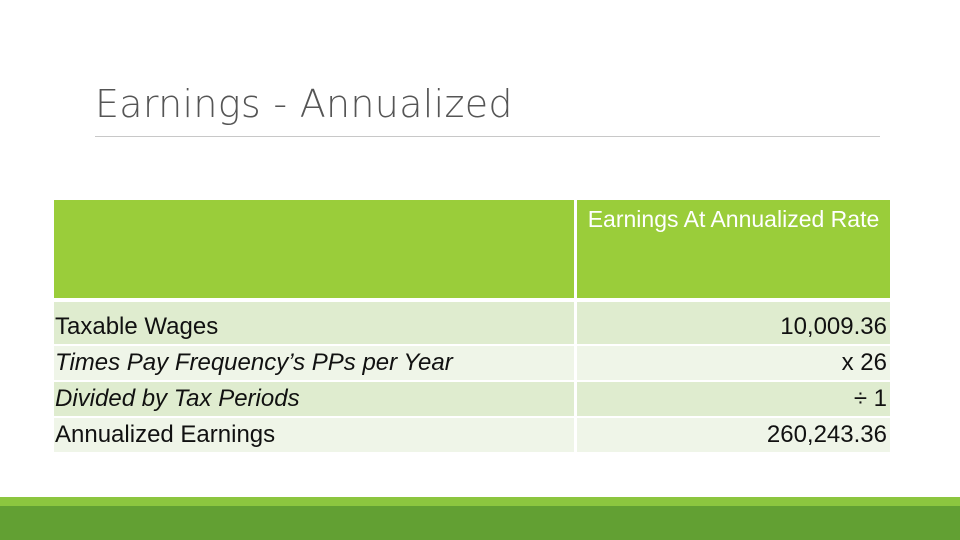 The width and height of the screenshot is (960, 540). I want to click on table-row: Taxable Wages 10,009.36, so click(472, 323).